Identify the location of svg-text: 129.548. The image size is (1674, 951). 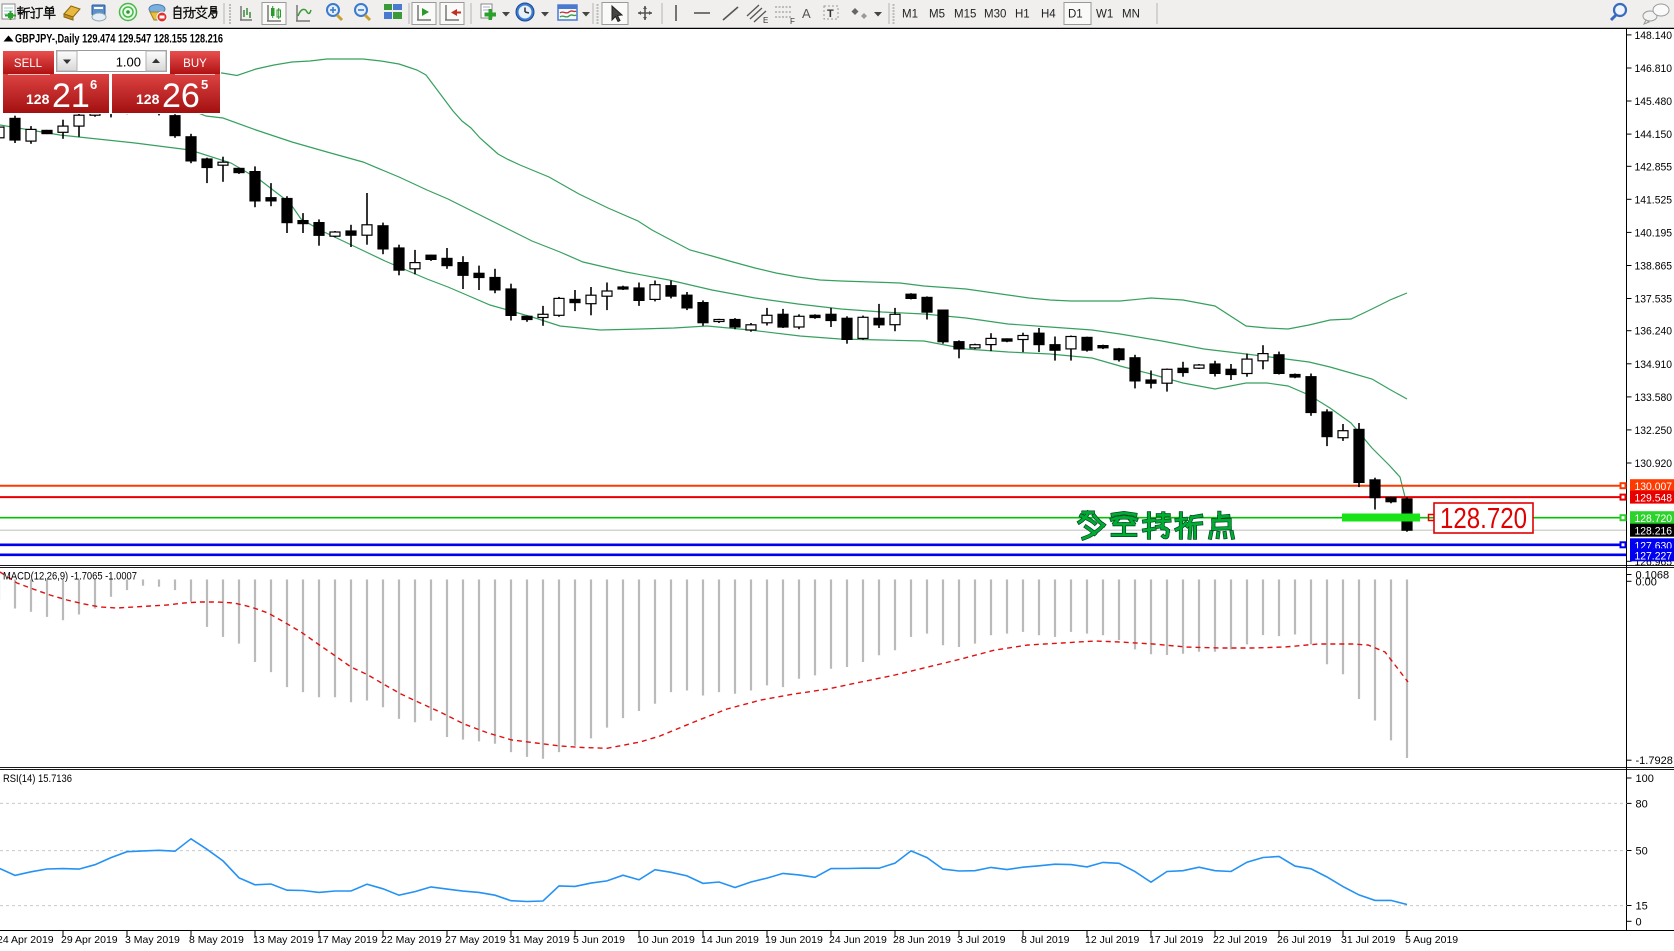
(1654, 499).